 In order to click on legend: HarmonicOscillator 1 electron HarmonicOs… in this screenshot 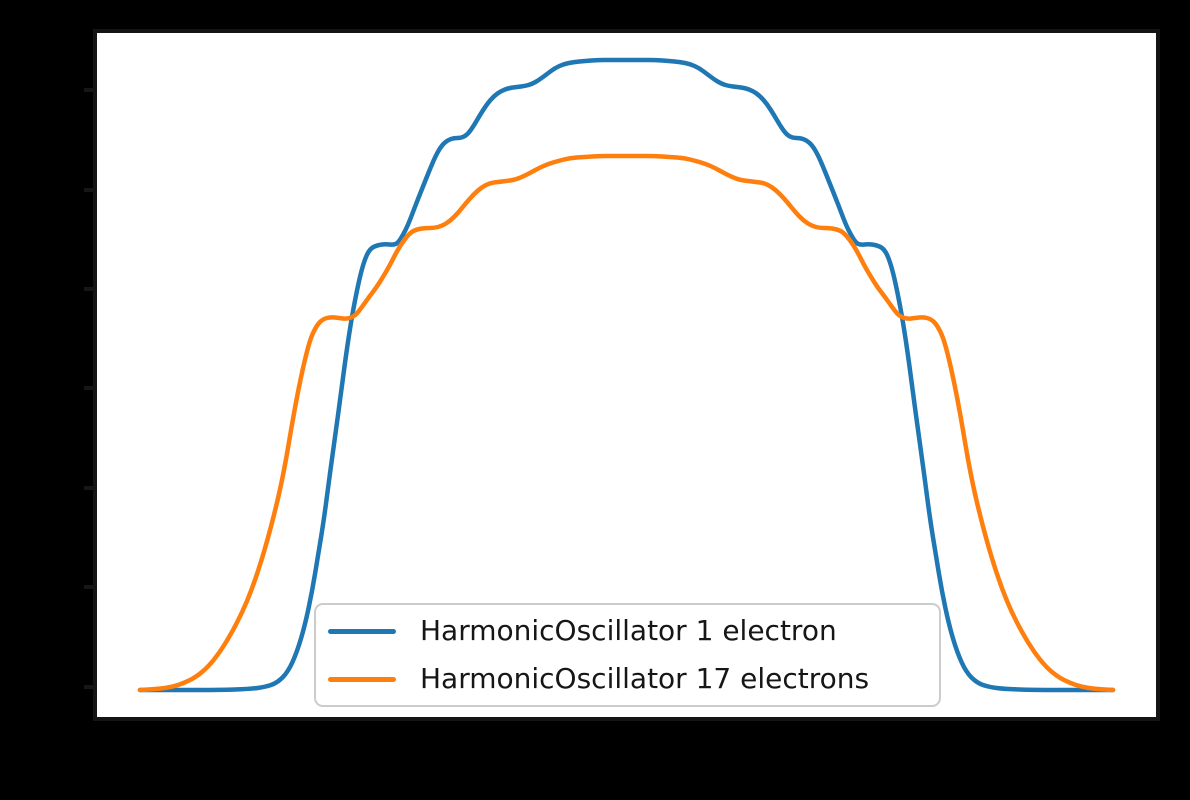, I will do `click(627, 655)`.